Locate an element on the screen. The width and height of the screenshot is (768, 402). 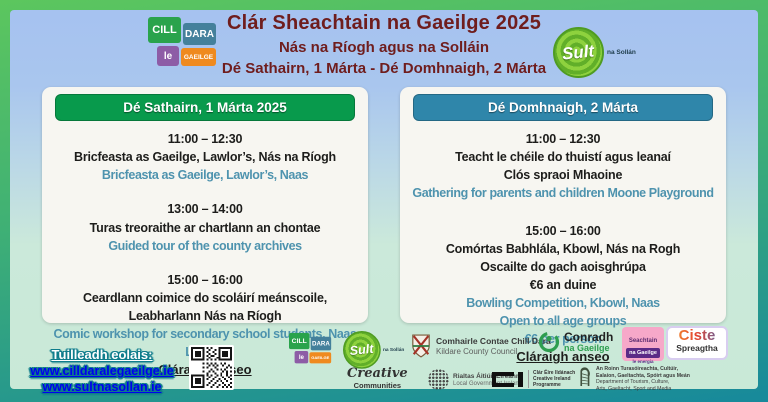
creative-ireland-line3: Programme is located at coordinates (547, 385).